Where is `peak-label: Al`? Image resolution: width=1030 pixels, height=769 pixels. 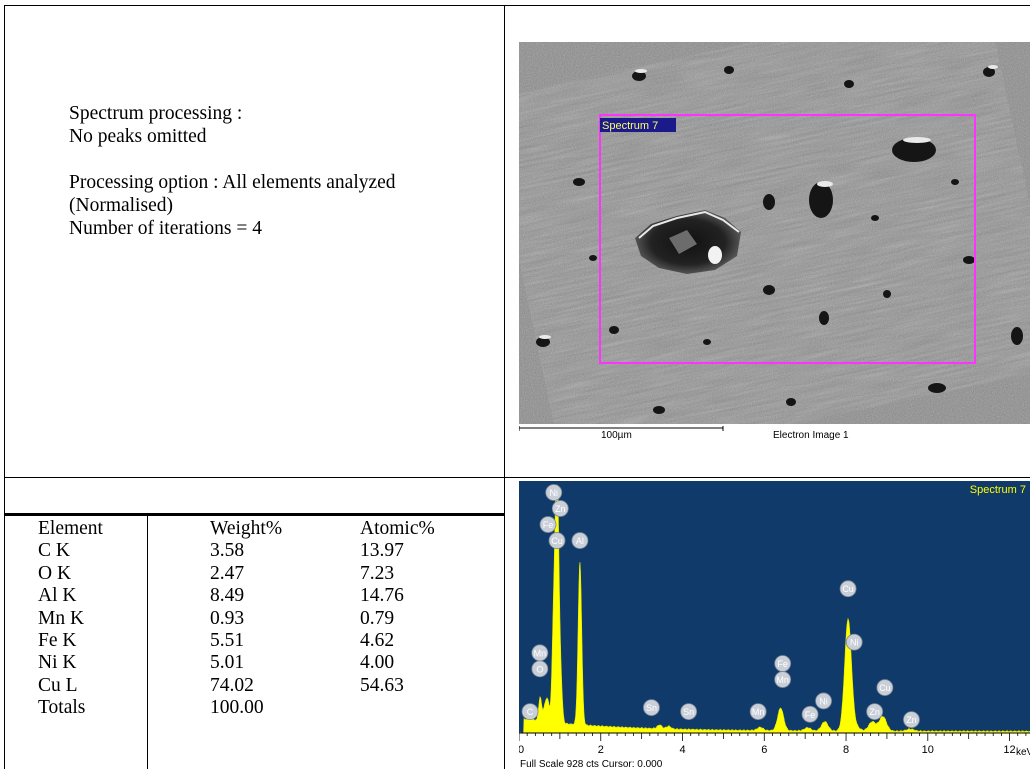 peak-label: Al is located at coordinates (580, 540).